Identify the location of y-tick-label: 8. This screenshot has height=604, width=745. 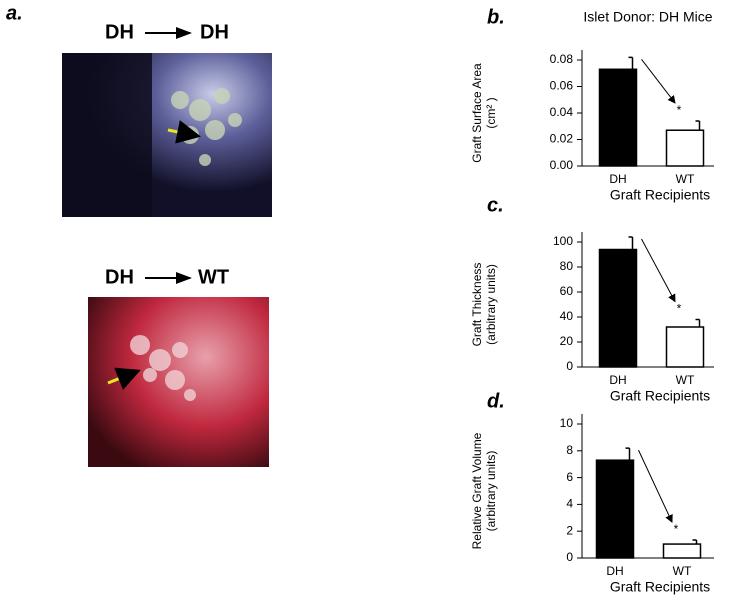
(569, 450).